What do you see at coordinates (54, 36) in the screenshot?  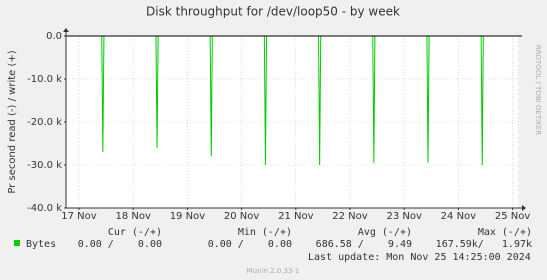 I see `y-tick-label: 0.0` at bounding box center [54, 36].